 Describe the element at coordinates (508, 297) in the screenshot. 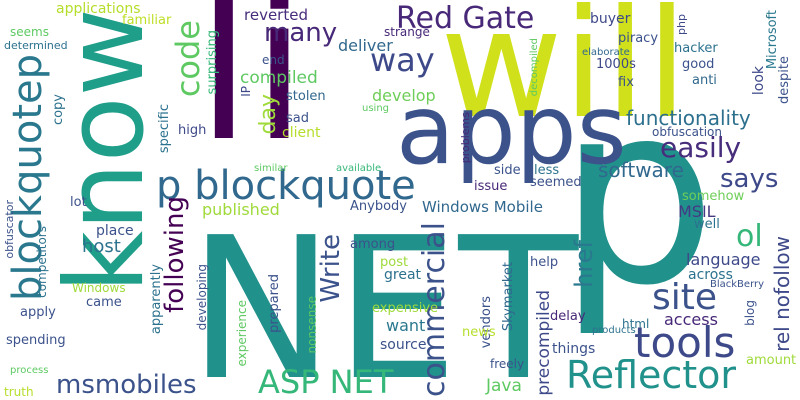

I see `word-skymarket: Skymarket` at that location.